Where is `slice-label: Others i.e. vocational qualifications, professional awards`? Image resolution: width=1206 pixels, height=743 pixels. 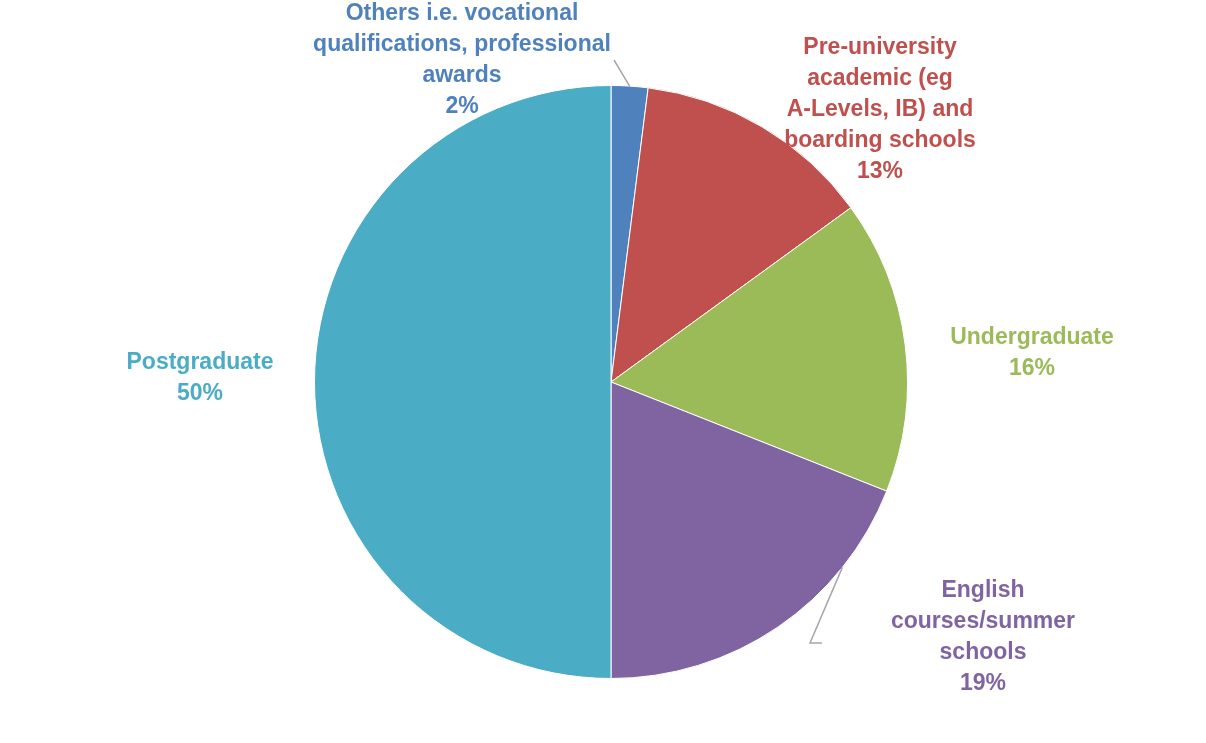
slice-label: Others i.e. vocational qualifications, professional awards is located at coordinates (462, 43).